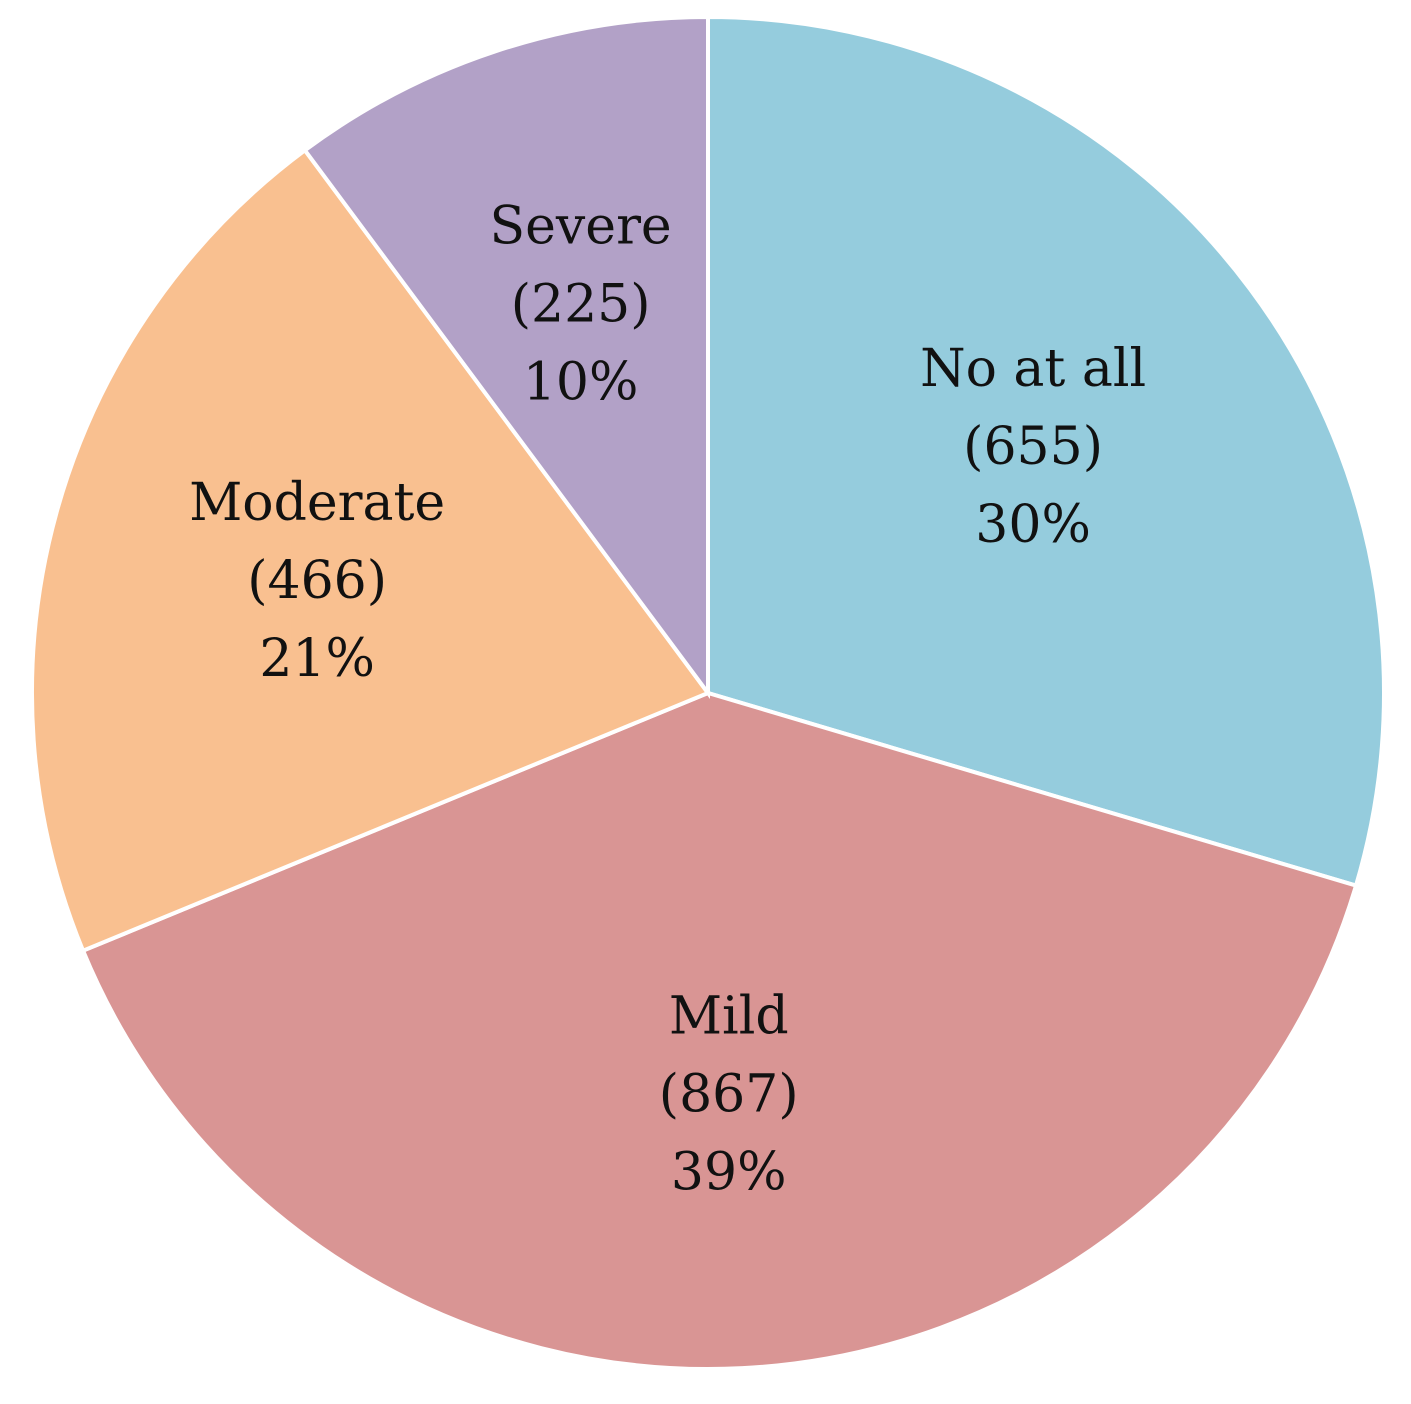 This screenshot has height=1404, width=1411. Describe the element at coordinates (729, 1017) in the screenshot. I see `slice-label-mild-name: Mild` at that location.